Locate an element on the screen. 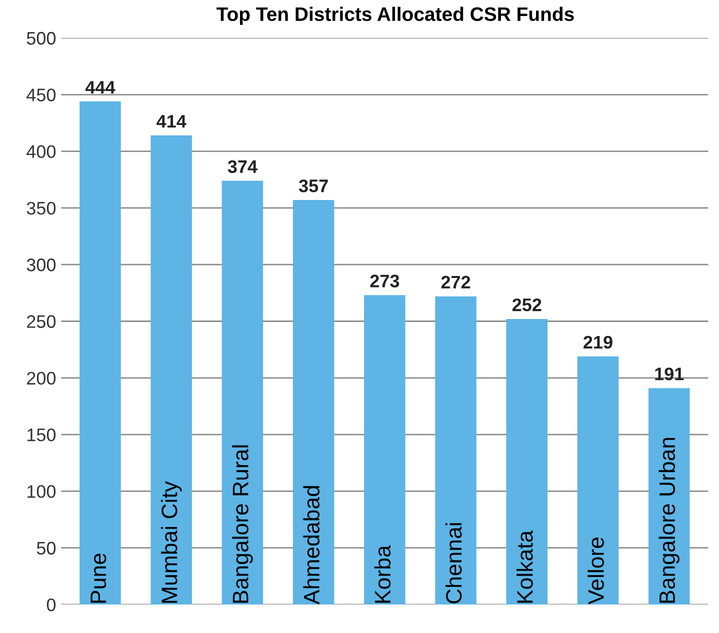  data-label: 374 is located at coordinates (243, 167).